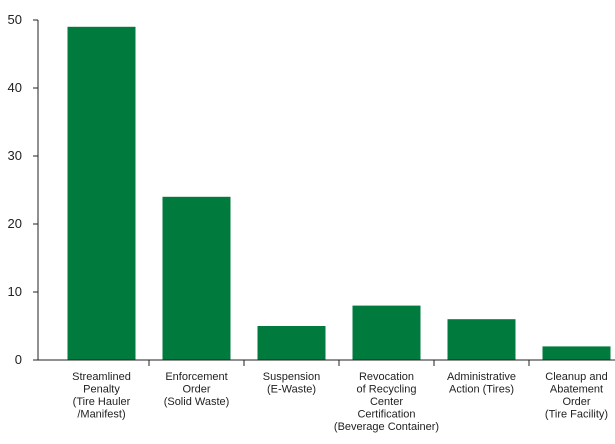 Image resolution: width=615 pixels, height=444 pixels. I want to click on x-category-label-line: Streamlined, so click(101, 377).